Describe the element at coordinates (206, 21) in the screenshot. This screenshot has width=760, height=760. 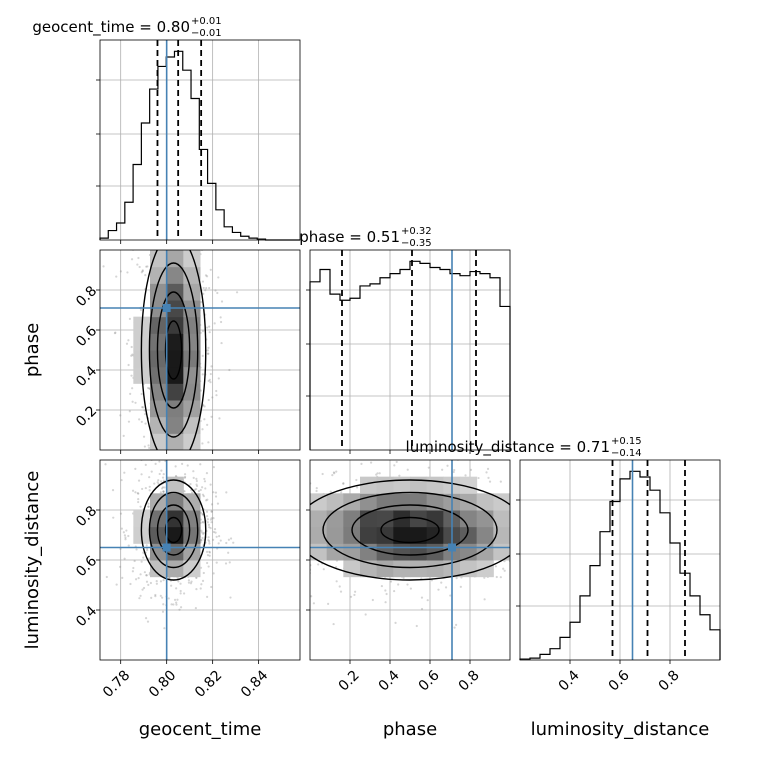
I see `title-plus: +0.01` at that location.